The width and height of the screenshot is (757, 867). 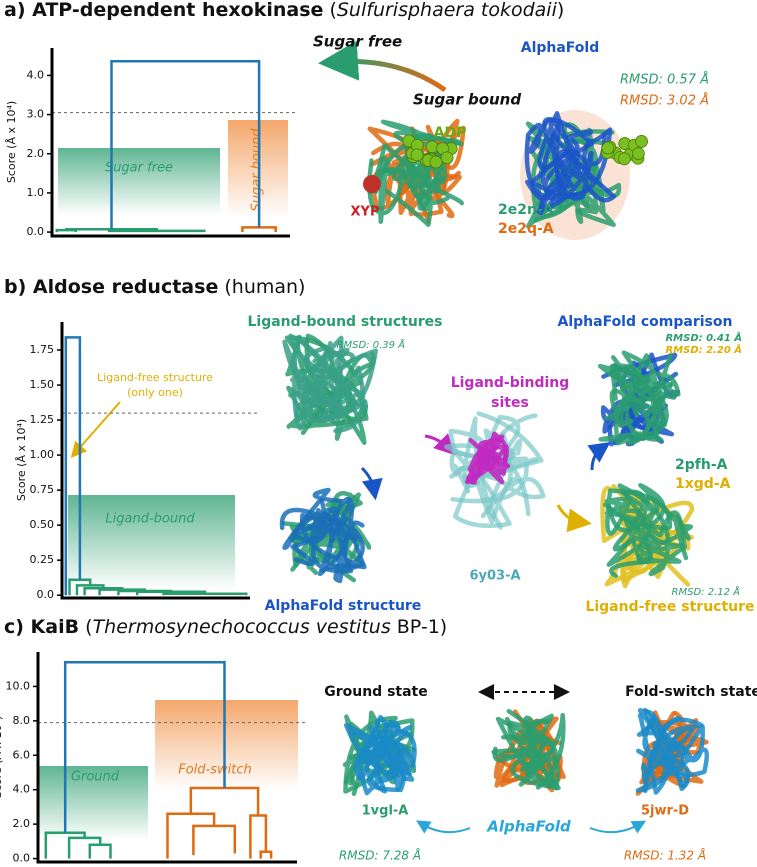 I want to click on heading-run: (human), so click(x=261, y=287).